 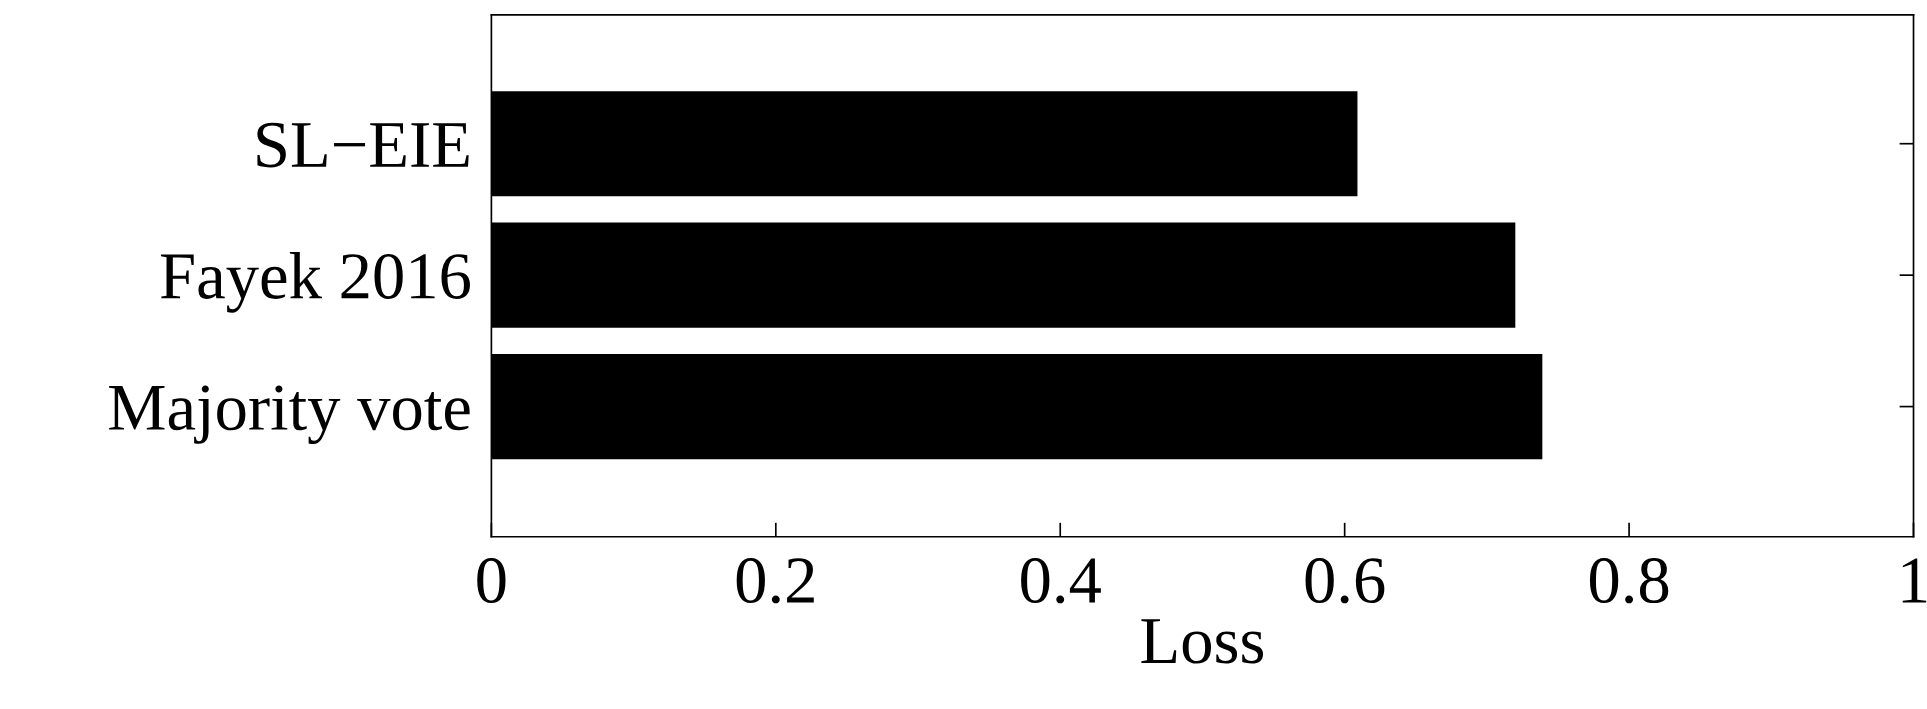 I want to click on x-tick-label: 0.6, so click(x=1345, y=581).